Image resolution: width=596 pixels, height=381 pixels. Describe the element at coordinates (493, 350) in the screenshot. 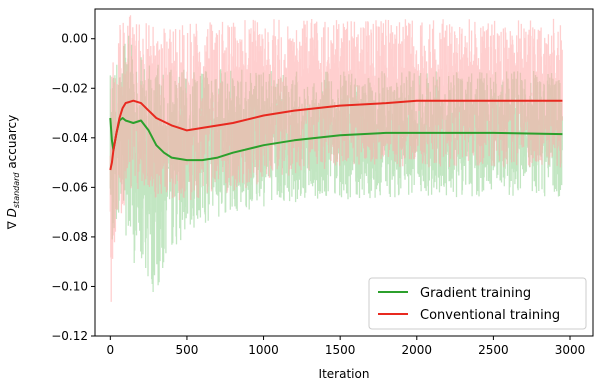

I see `x-tick-label: 2500` at that location.